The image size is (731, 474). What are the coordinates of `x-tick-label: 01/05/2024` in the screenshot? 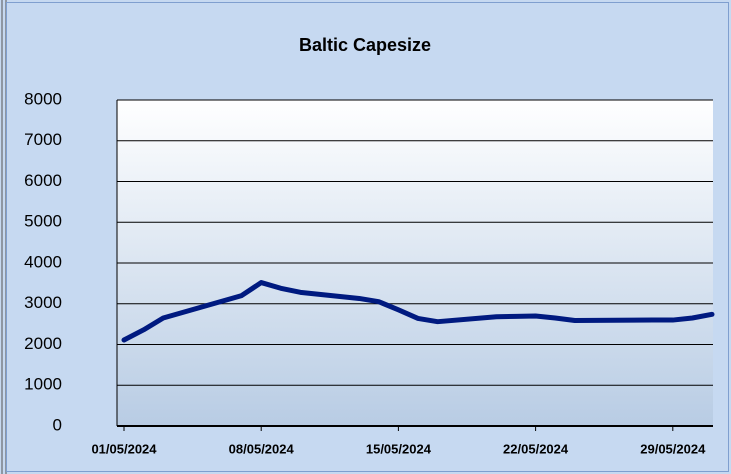 It's located at (124, 448).